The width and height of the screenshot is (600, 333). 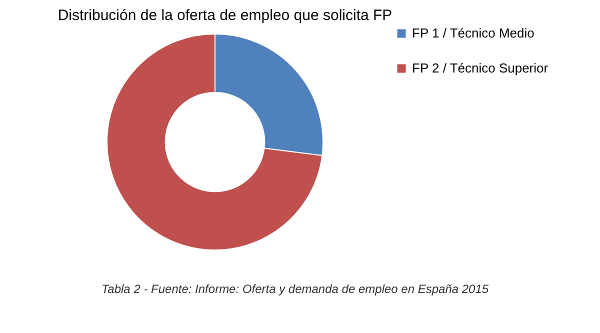 What do you see at coordinates (473, 33) in the screenshot?
I see `legend-label: FP 1 / Técnico Medio` at bounding box center [473, 33].